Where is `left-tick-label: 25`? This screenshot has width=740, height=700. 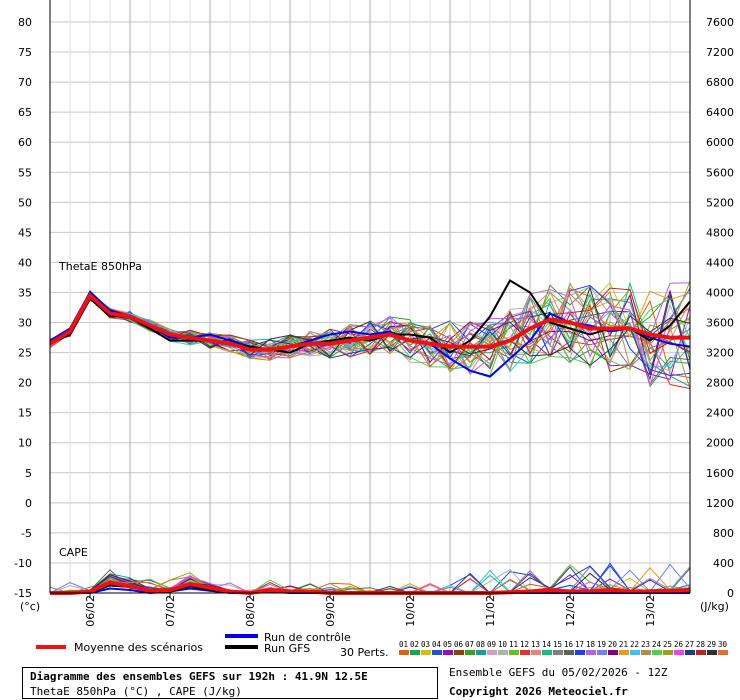 left-tick-label: 25 is located at coordinates (25, 353).